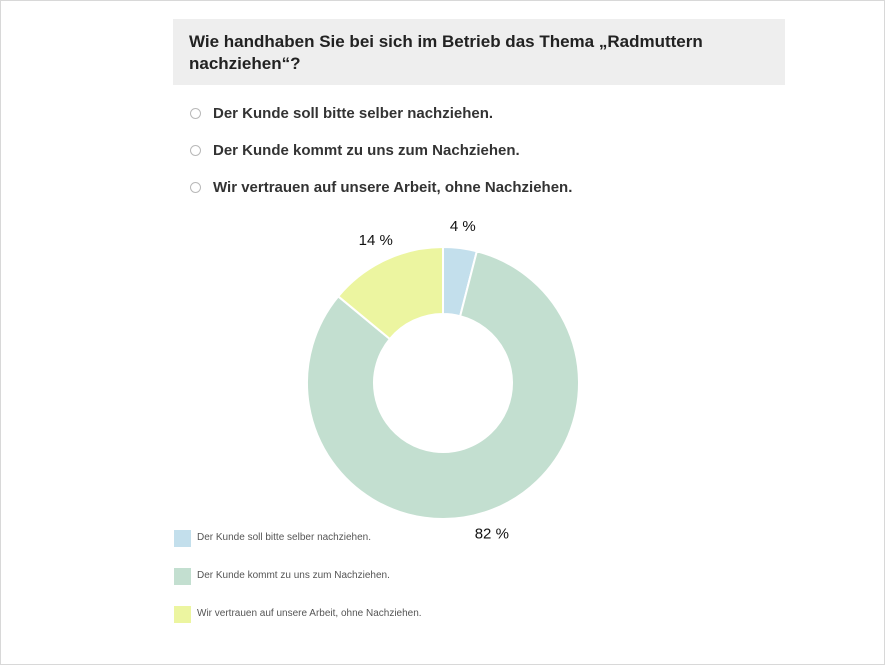 This screenshot has height=665, width=885. I want to click on legend-label: Der Kunde kommt zu uns zum Nachziehen., so click(293, 575).